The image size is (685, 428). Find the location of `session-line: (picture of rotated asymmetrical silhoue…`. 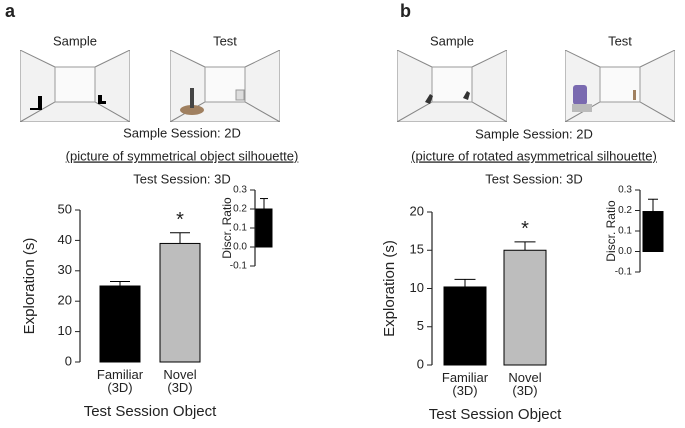

session-line: (picture of rotated asymmetrical silhoue… is located at coordinates (534, 155).